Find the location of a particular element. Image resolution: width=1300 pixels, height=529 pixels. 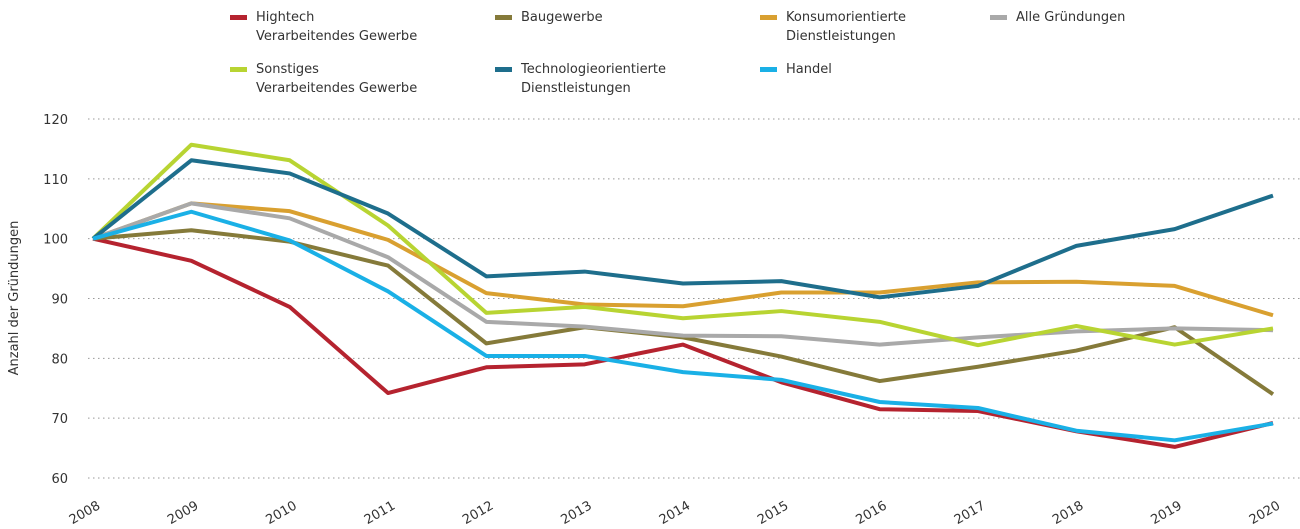

legend-item: Technologieorientierte Dienstleistungen is located at coordinates (580, 79).